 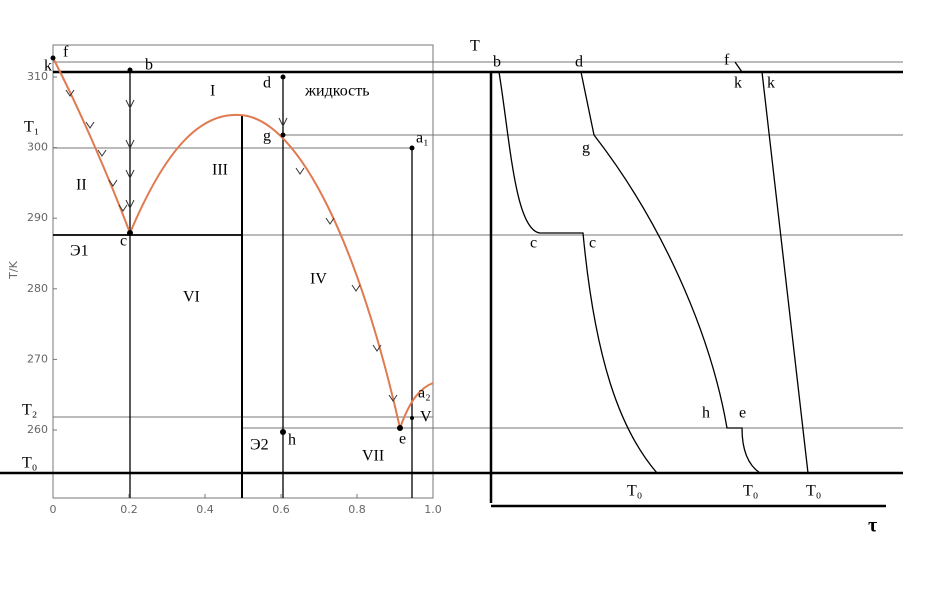 What do you see at coordinates (738, 67) in the screenshot?
I see `curve-f` at bounding box center [738, 67].